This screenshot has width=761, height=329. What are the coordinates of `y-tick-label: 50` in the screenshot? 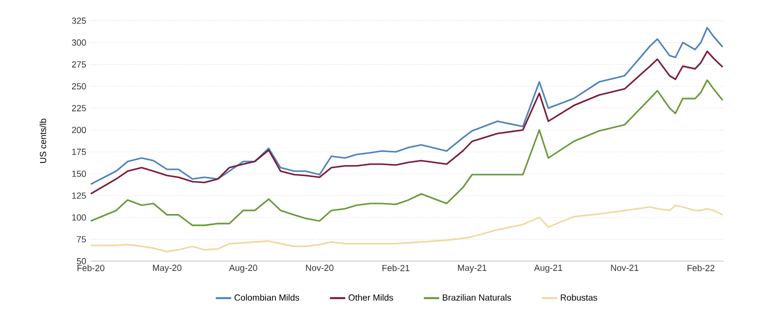 It's located at (81, 261).